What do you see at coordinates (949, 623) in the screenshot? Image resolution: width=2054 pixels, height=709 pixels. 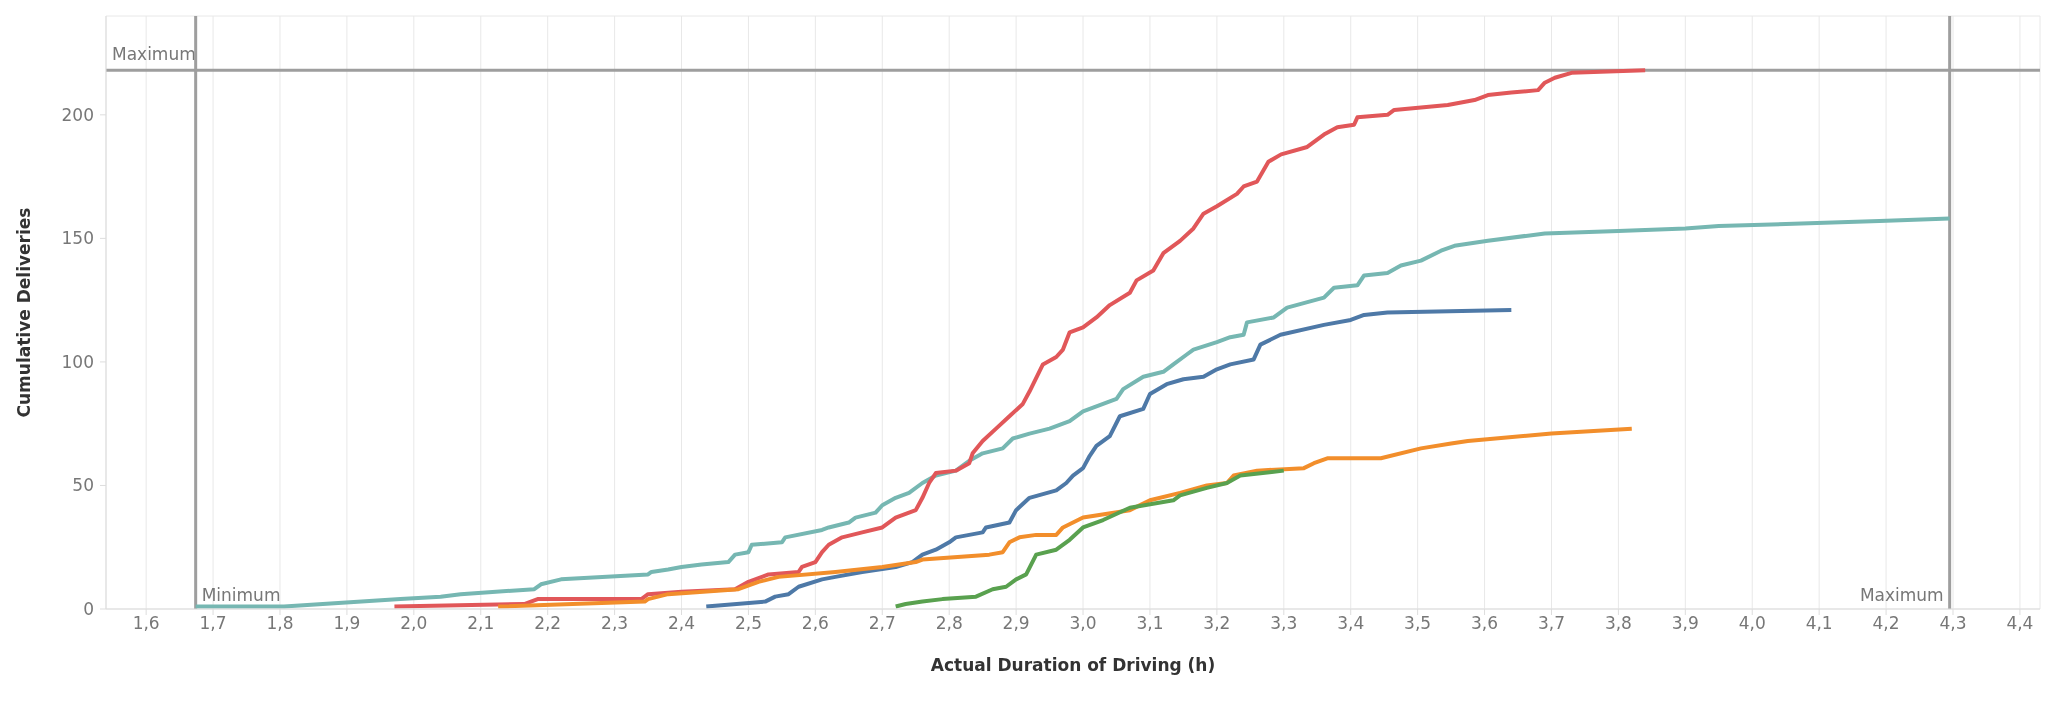 I see `x-tick-label: 2,8` at bounding box center [949, 623].